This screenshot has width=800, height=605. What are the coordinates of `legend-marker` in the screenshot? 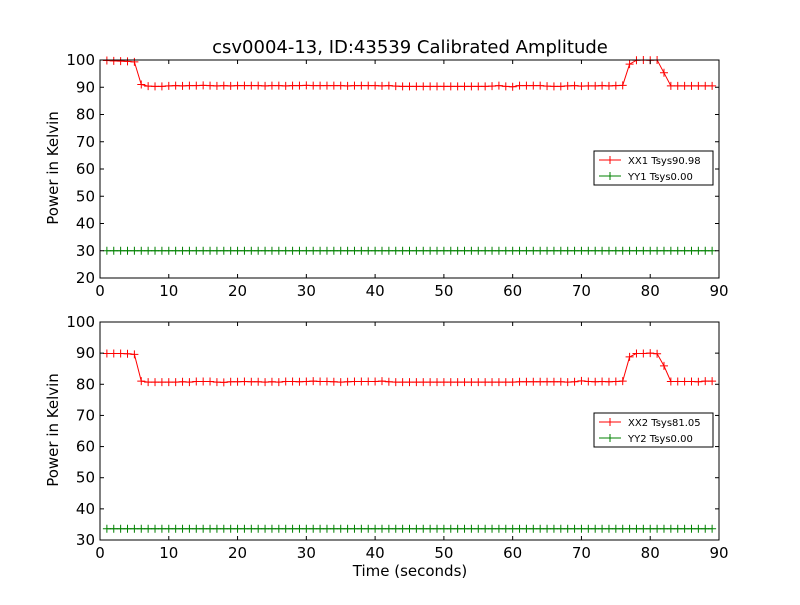 It's located at (610, 160).